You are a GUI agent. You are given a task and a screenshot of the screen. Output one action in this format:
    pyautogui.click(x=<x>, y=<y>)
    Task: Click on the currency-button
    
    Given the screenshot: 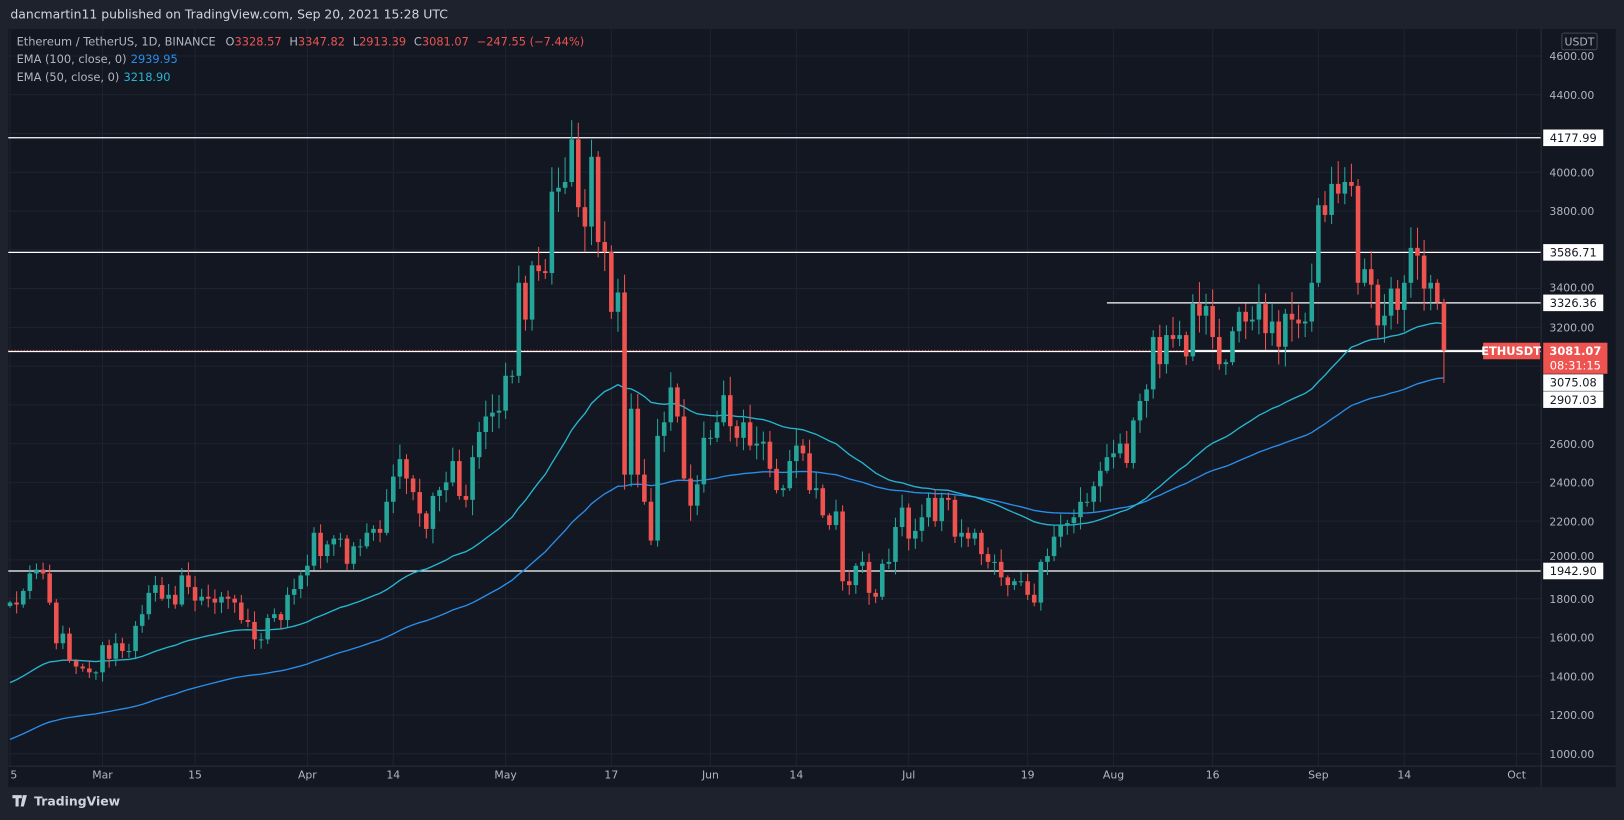 What is the action you would take?
    pyautogui.click(x=1579, y=41)
    